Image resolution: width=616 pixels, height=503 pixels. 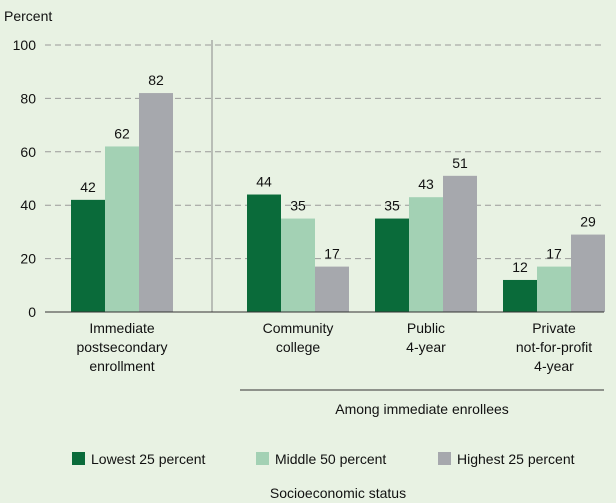 I want to click on bar-value-label: 42, so click(x=88, y=187).